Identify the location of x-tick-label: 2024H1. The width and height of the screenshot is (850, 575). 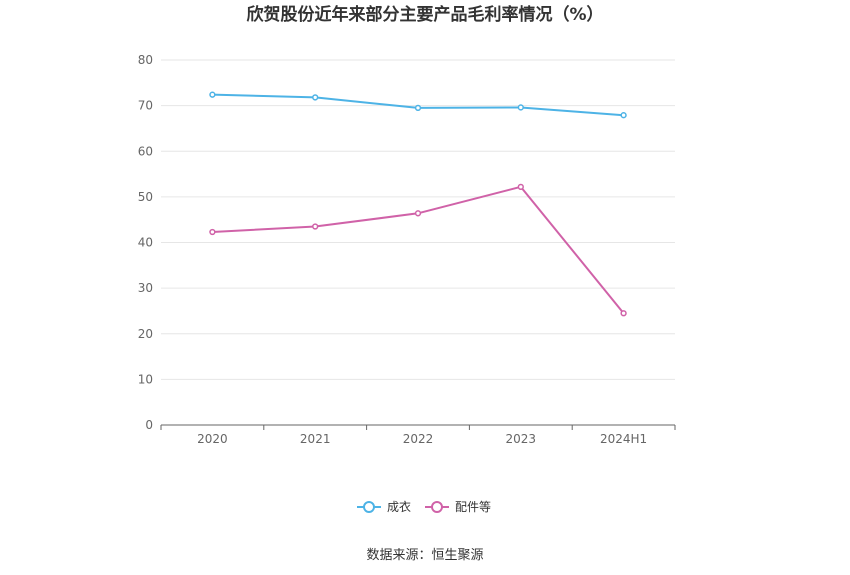
(623, 439).